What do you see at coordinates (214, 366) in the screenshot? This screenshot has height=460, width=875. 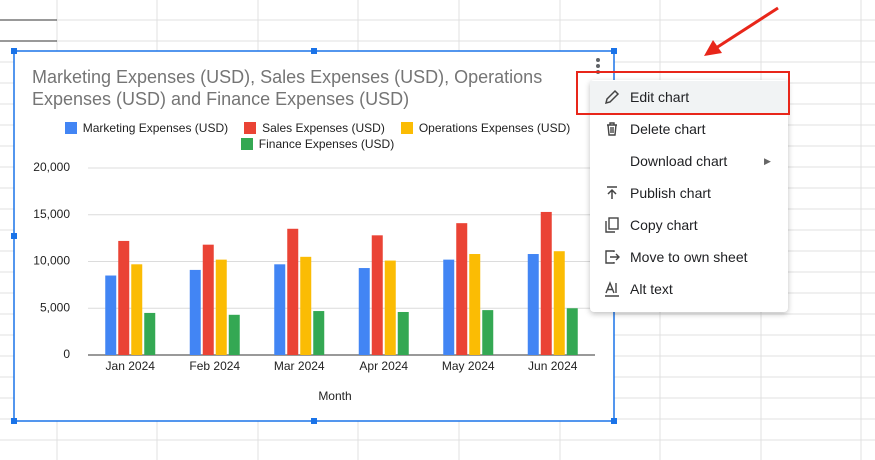 I see `x-tick-label: Feb 2024` at bounding box center [214, 366].